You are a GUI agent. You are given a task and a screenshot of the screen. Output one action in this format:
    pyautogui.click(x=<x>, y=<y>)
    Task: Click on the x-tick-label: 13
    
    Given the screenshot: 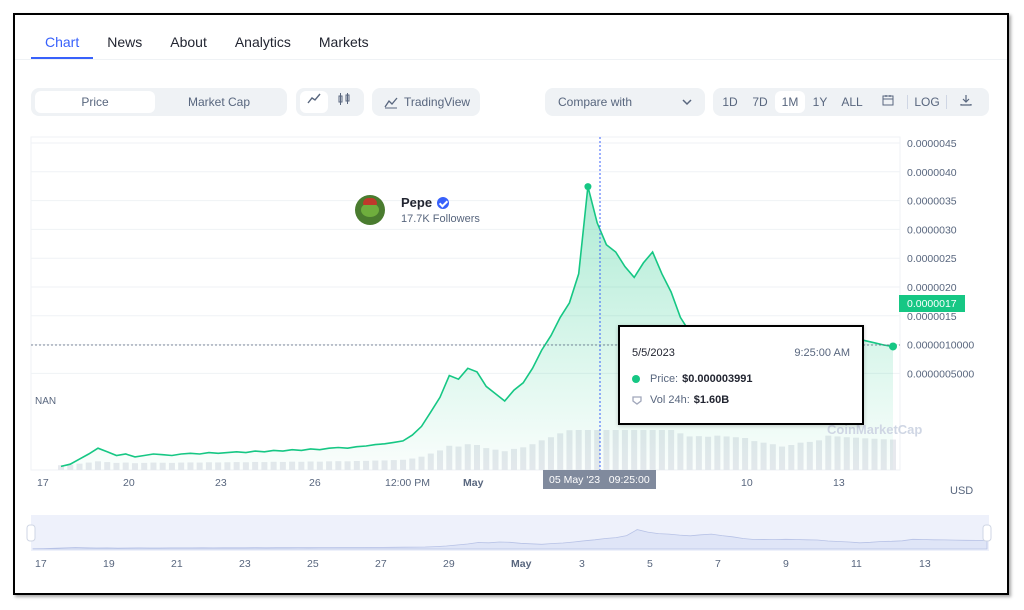 What is the action you would take?
    pyautogui.click(x=839, y=483)
    